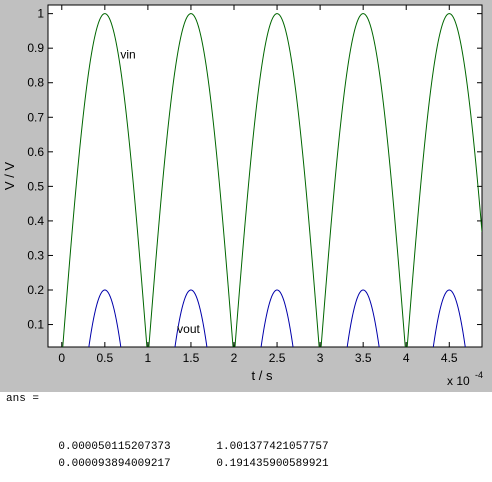 The width and height of the screenshot is (492, 482). What do you see at coordinates (191, 358) in the screenshot?
I see `x-tick-label: 1.5` at bounding box center [191, 358].